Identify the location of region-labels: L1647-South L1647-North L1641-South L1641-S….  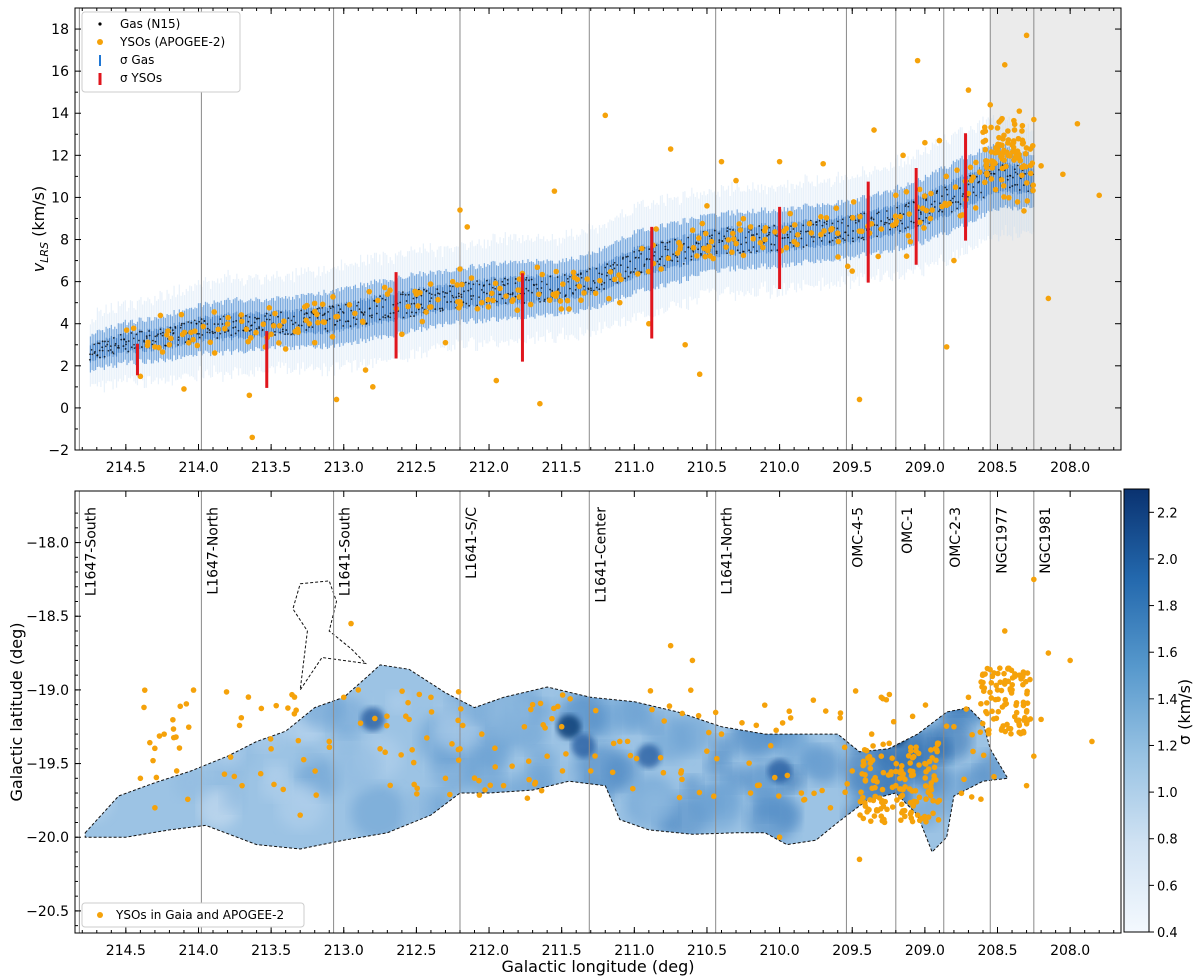
(568, 555).